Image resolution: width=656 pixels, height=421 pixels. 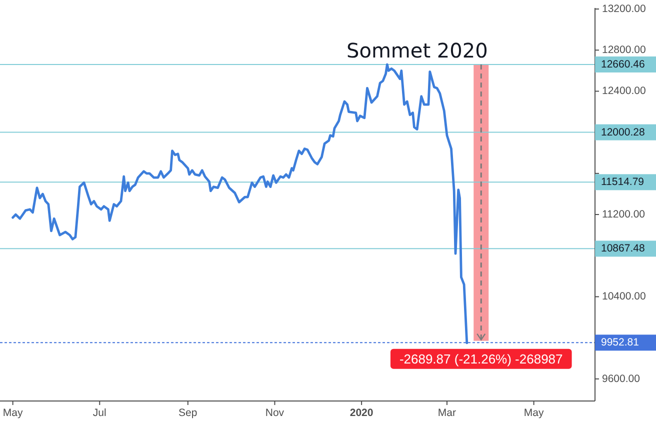 I want to click on ref-line-label: 10867.48, so click(x=623, y=248).